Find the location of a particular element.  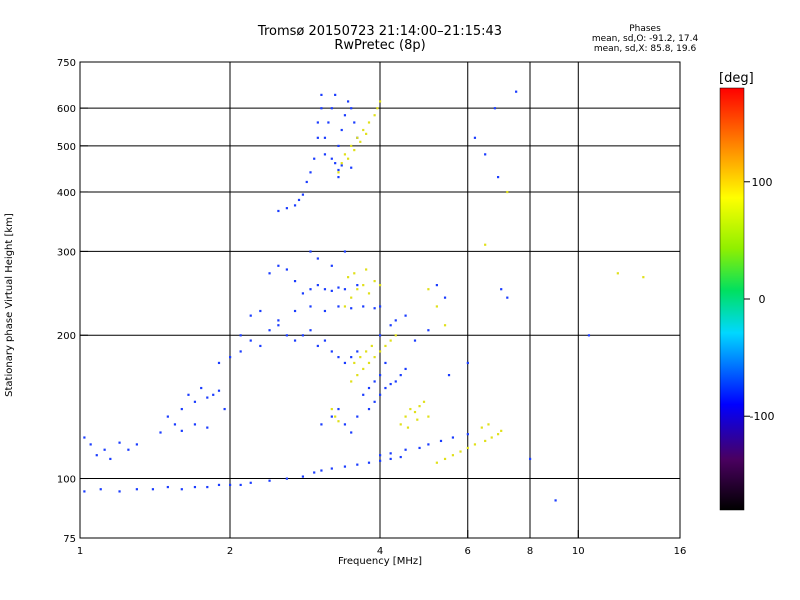

y-axis-ticks: 75 100 200 300 400 500 600 750 is located at coordinates (72, 301).